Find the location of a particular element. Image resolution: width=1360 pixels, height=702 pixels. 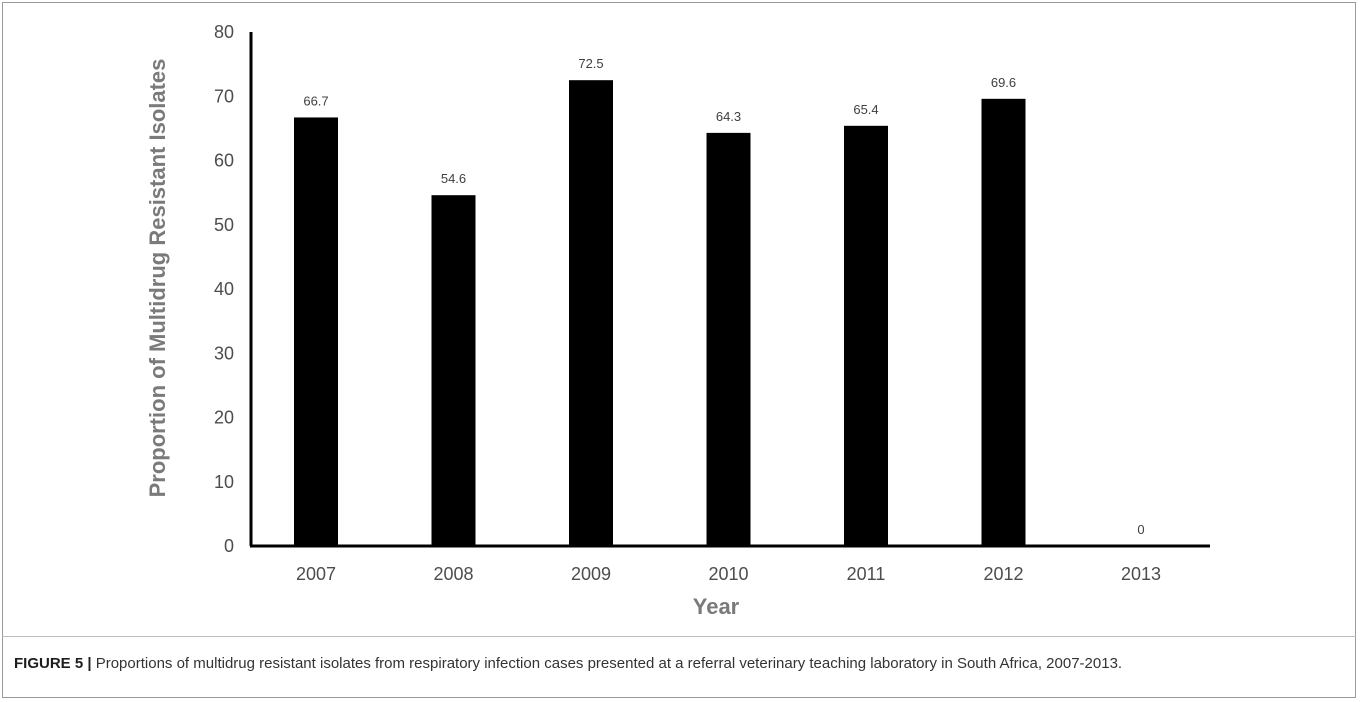

caption-label: FIGURE 5 | is located at coordinates (53, 663).